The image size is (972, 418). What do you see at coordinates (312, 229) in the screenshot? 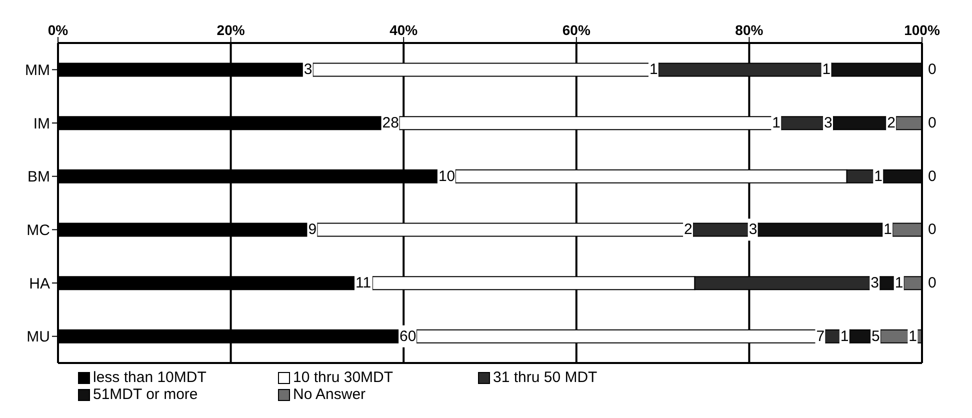
I see `annotation: 9` at bounding box center [312, 229].